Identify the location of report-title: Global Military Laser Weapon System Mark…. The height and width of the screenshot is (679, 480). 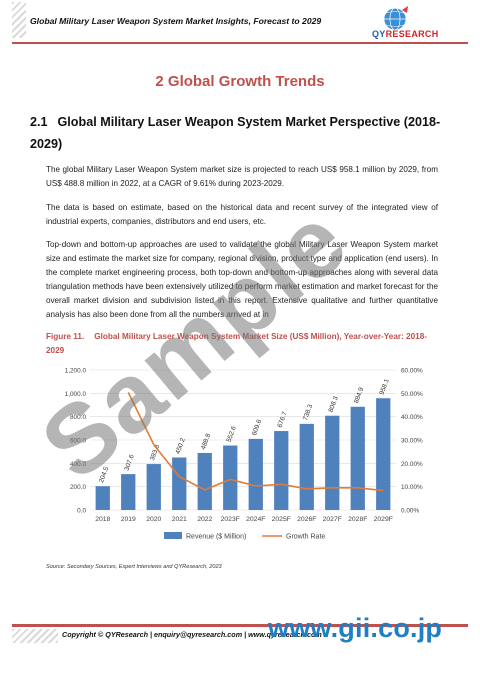
(176, 21).